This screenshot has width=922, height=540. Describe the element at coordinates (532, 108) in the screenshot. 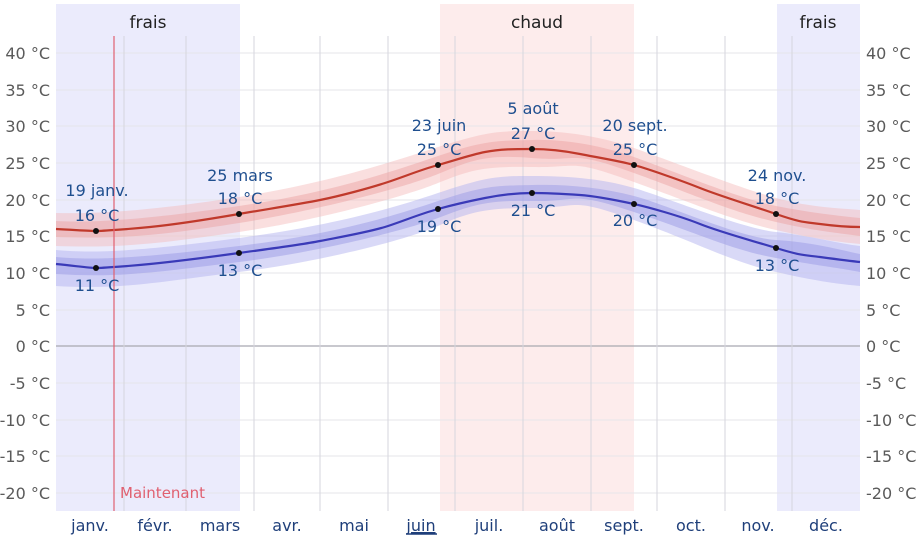

I see `annotation-date-aug: 5 août` at that location.